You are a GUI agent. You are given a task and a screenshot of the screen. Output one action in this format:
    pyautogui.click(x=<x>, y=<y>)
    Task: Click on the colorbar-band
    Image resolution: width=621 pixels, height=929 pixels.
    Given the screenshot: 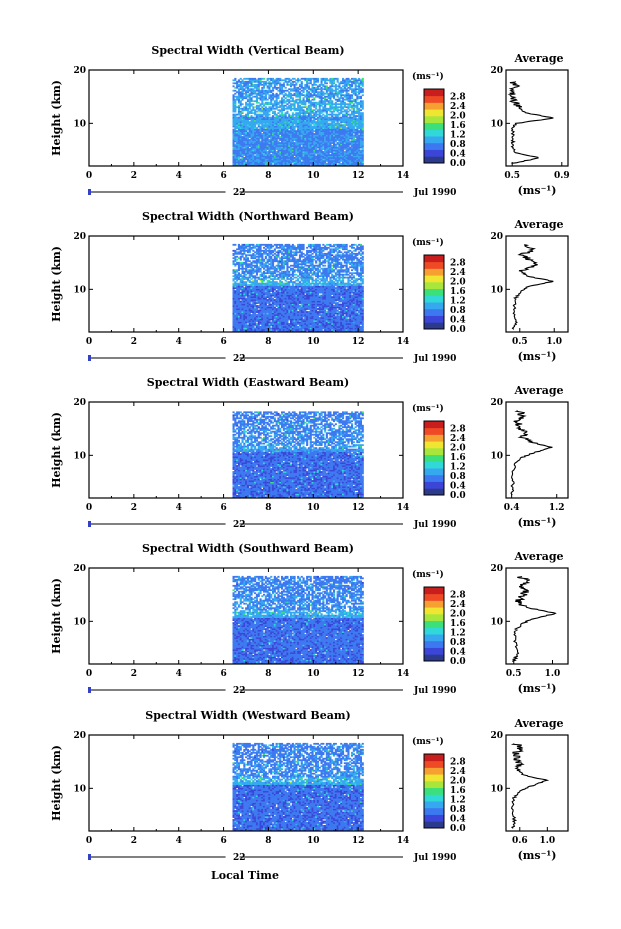 What is the action you would take?
    pyautogui.click(x=434, y=126)
    